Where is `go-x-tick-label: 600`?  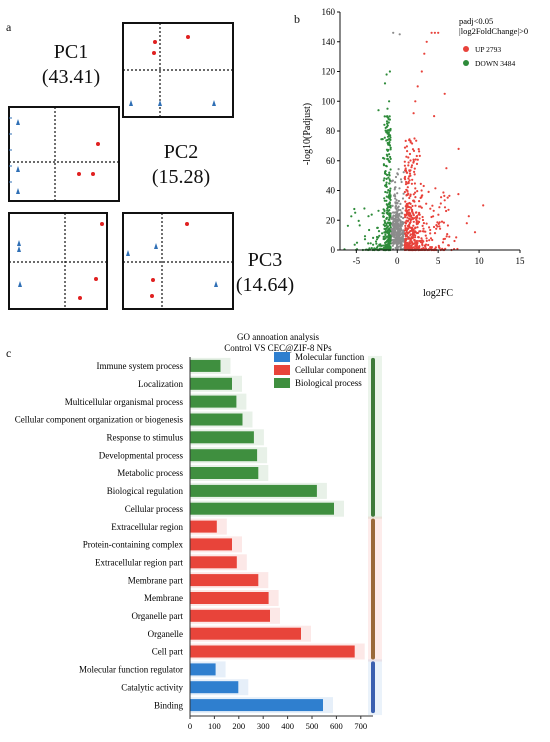
go-x-tick-label: 600 is located at coordinates (336, 726).